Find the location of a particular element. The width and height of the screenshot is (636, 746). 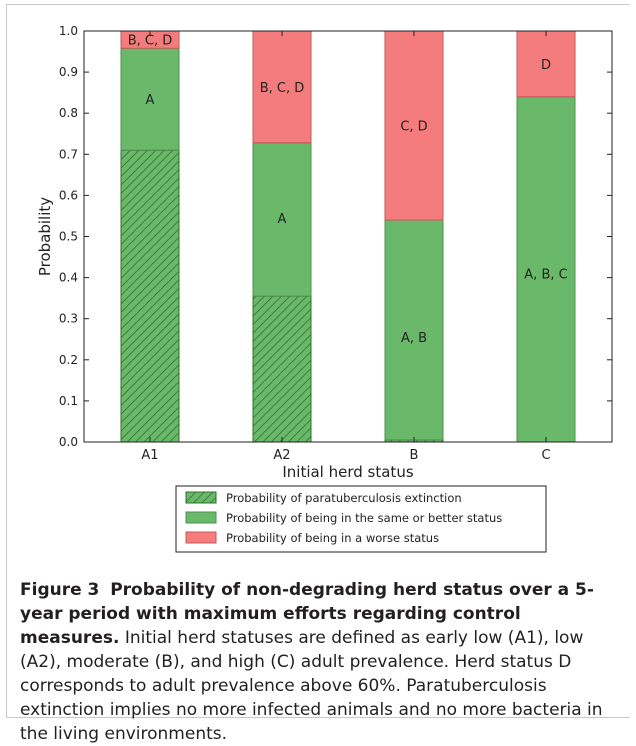

y-tick-label: 0.5 is located at coordinates (68, 237).